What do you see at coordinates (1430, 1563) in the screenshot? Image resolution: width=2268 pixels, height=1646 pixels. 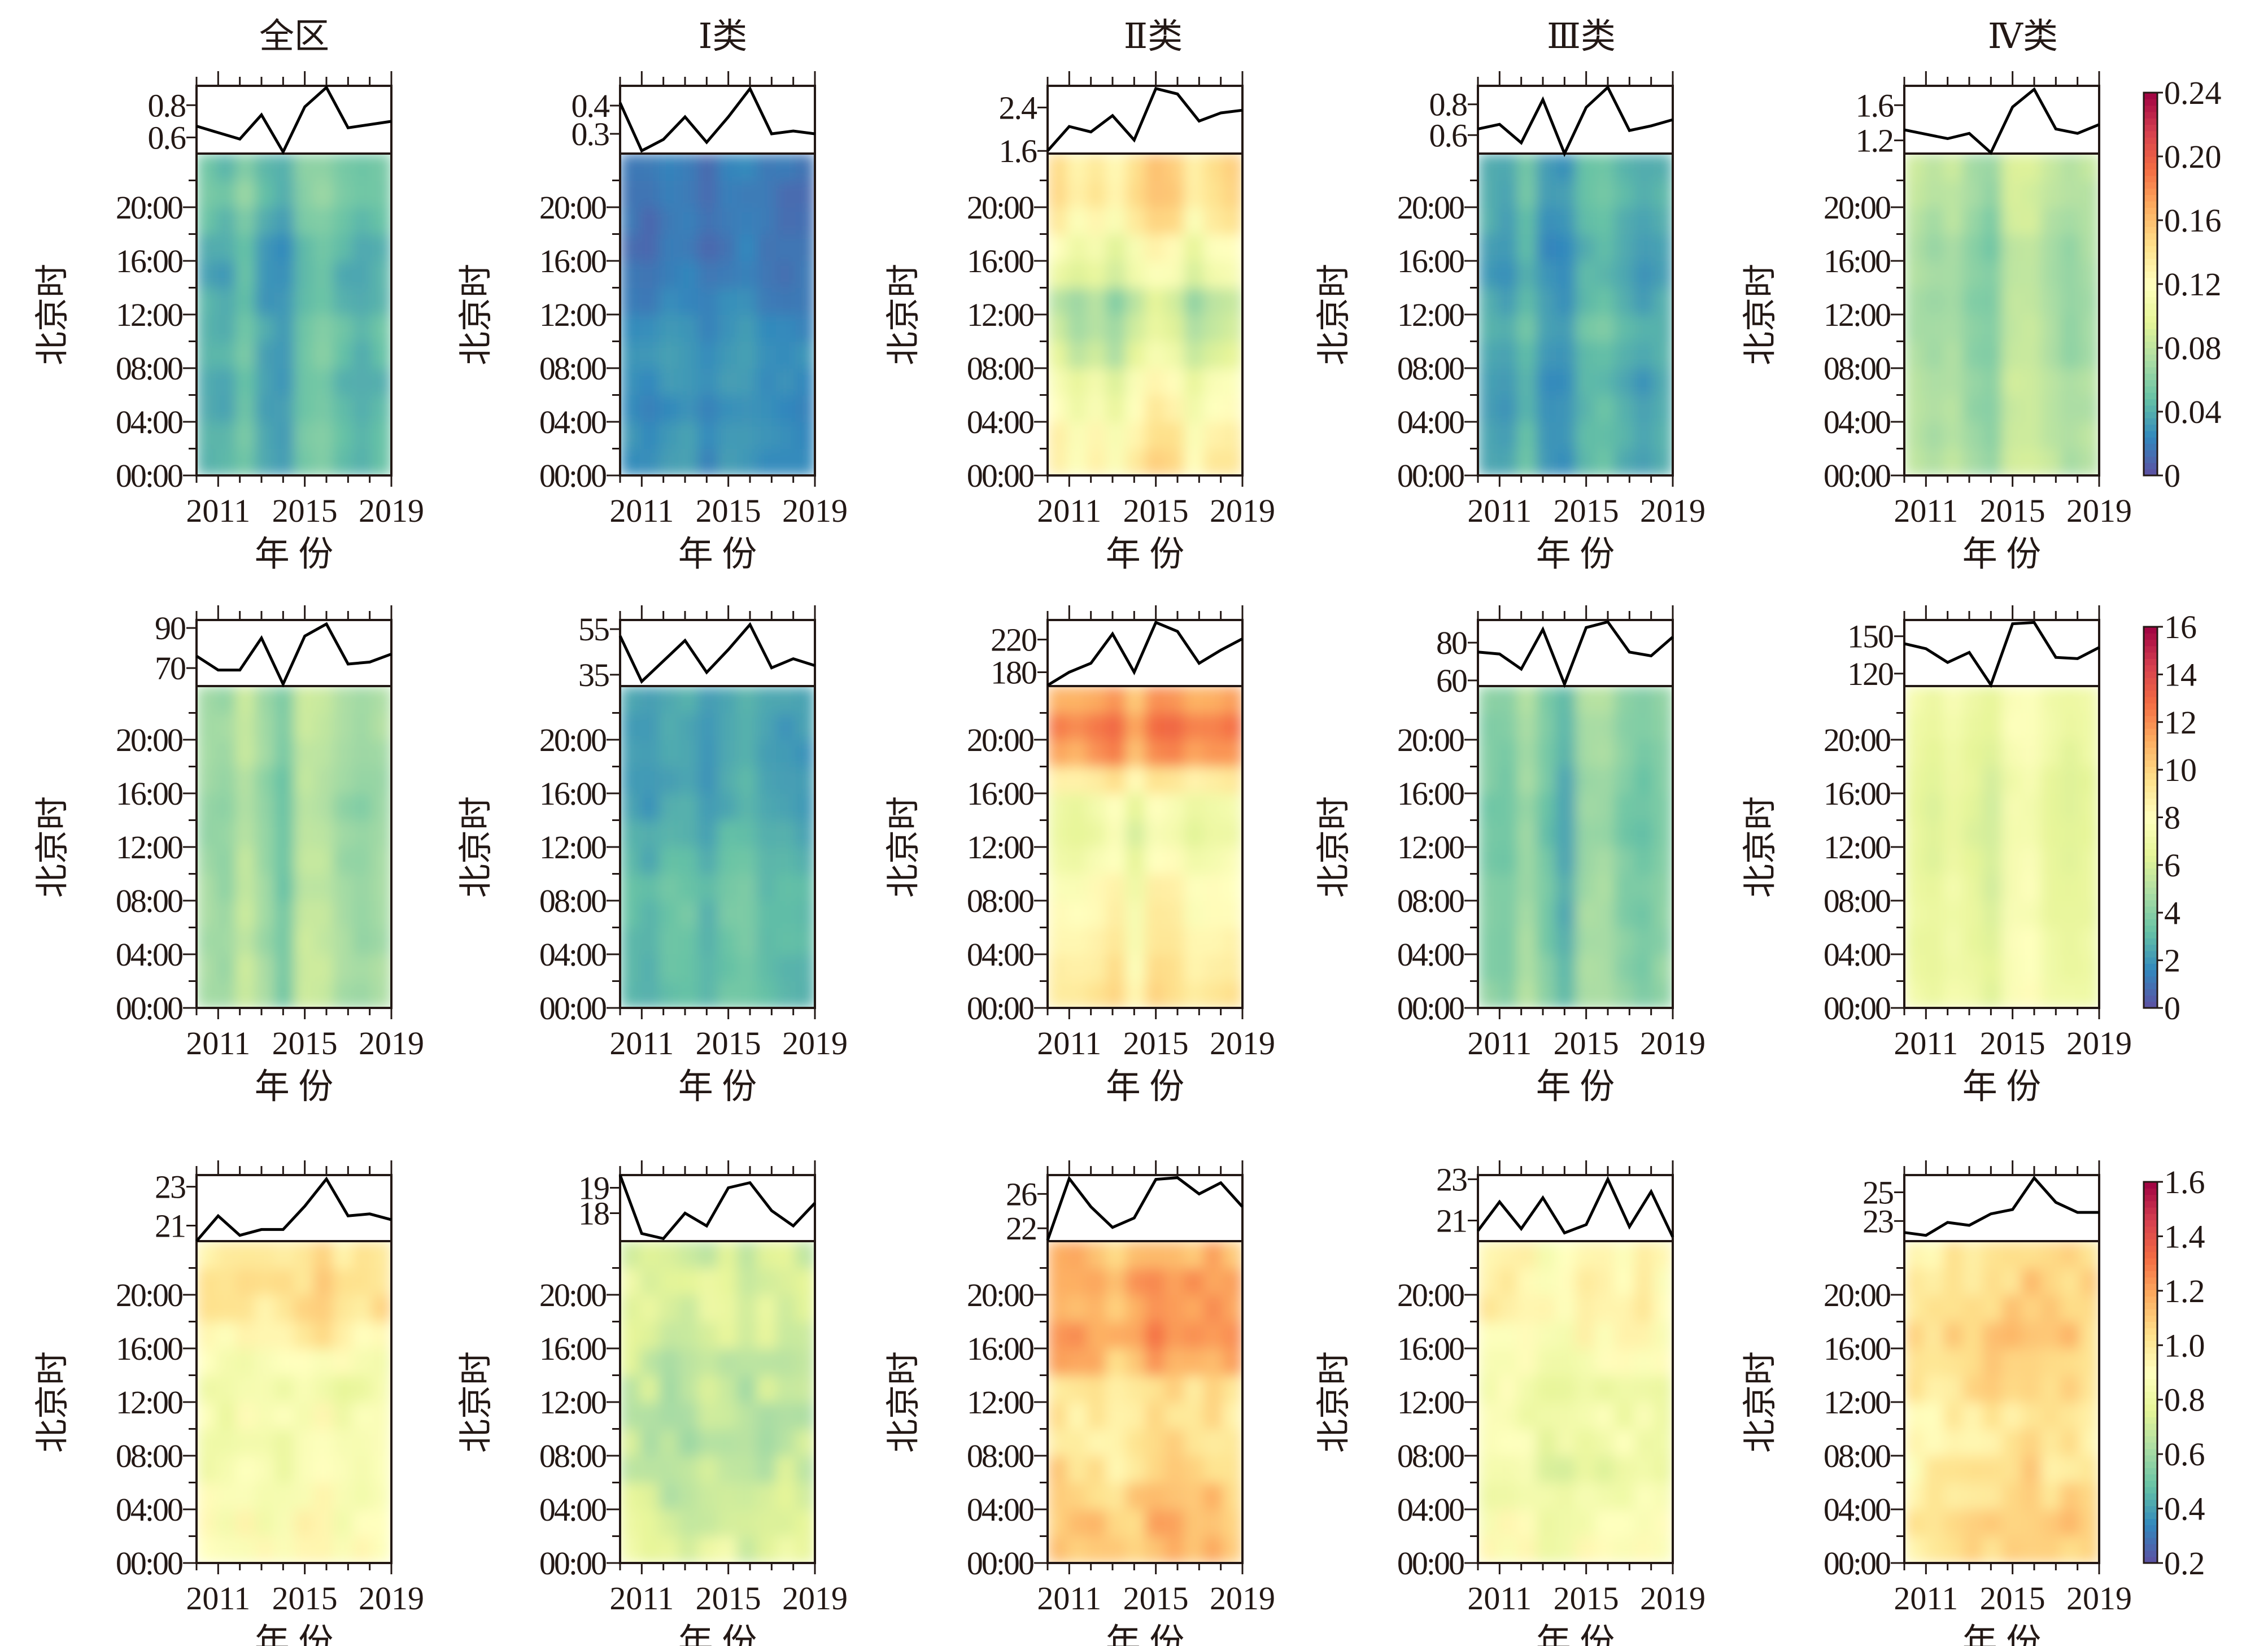 I see `y-tick-label: 00:00` at bounding box center [1430, 1563].